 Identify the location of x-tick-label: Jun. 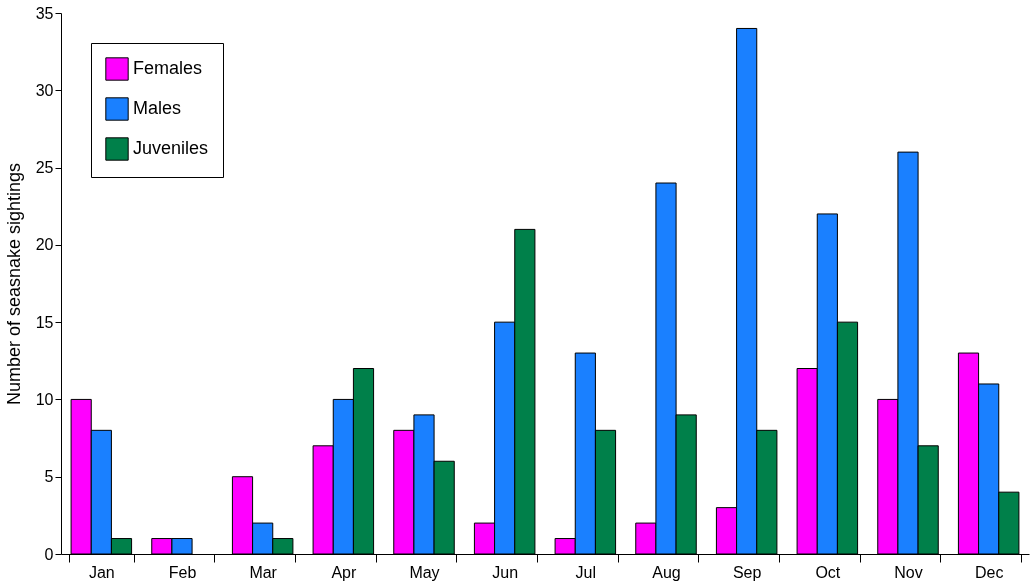
(505, 572).